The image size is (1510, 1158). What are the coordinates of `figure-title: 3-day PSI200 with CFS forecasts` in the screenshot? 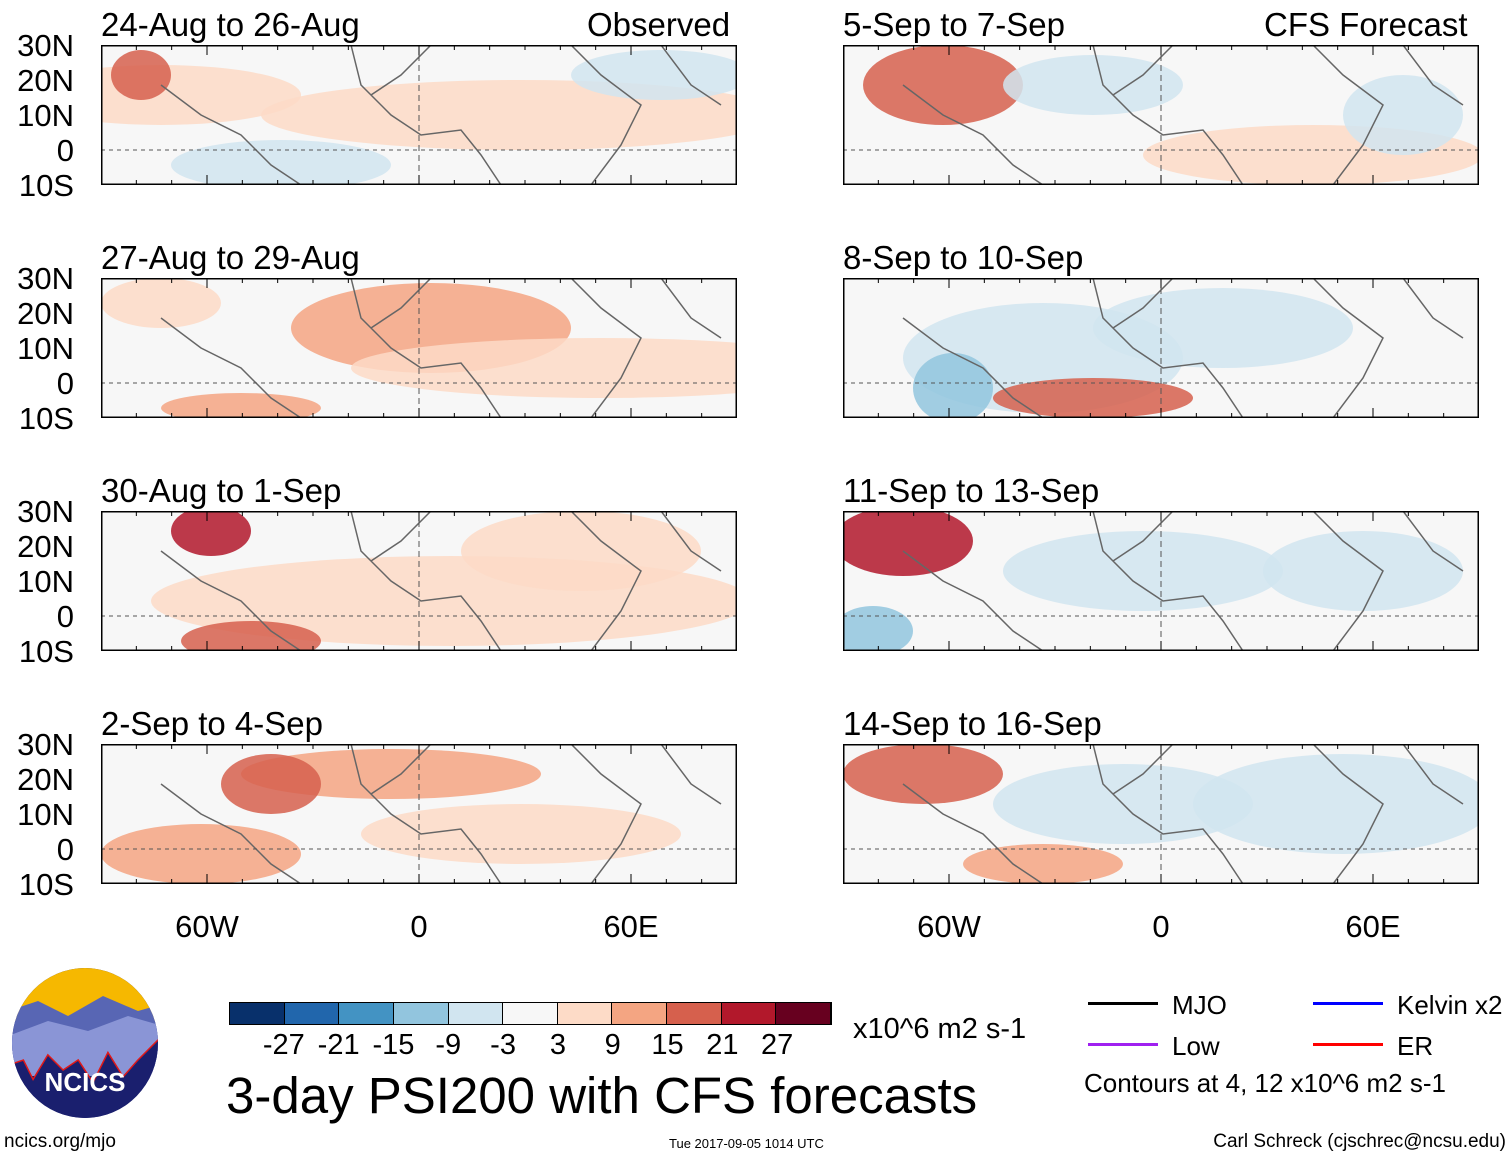 It's located at (602, 1095).